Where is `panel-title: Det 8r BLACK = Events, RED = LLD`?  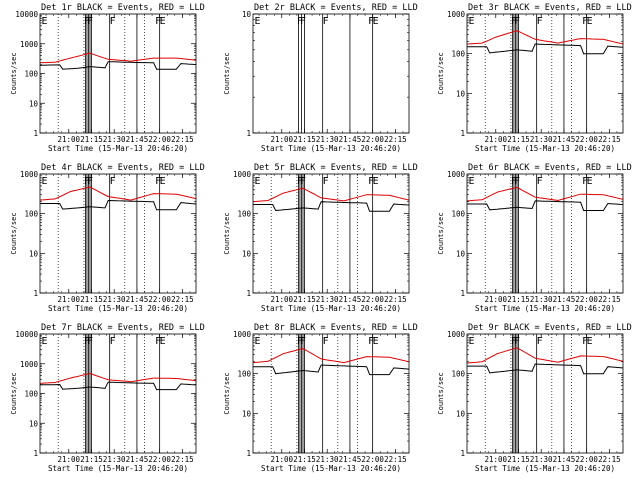
panel-title: Det 8r BLACK = Events, RED = LLD is located at coordinates (336, 328).